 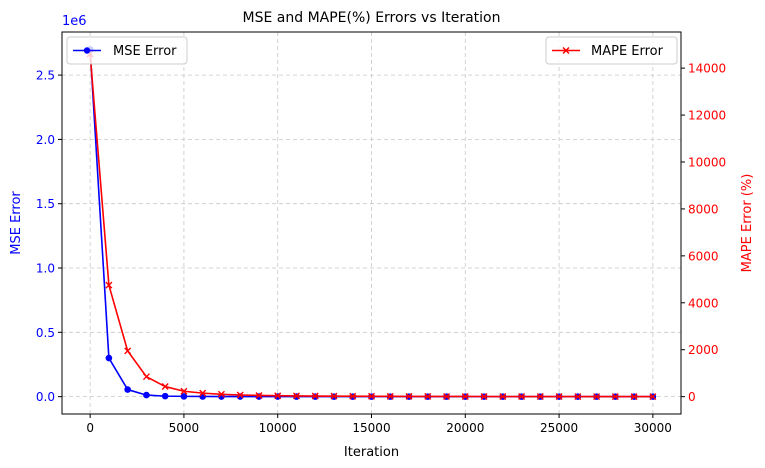 I want to click on right-tick-label: 12000, so click(x=707, y=116).